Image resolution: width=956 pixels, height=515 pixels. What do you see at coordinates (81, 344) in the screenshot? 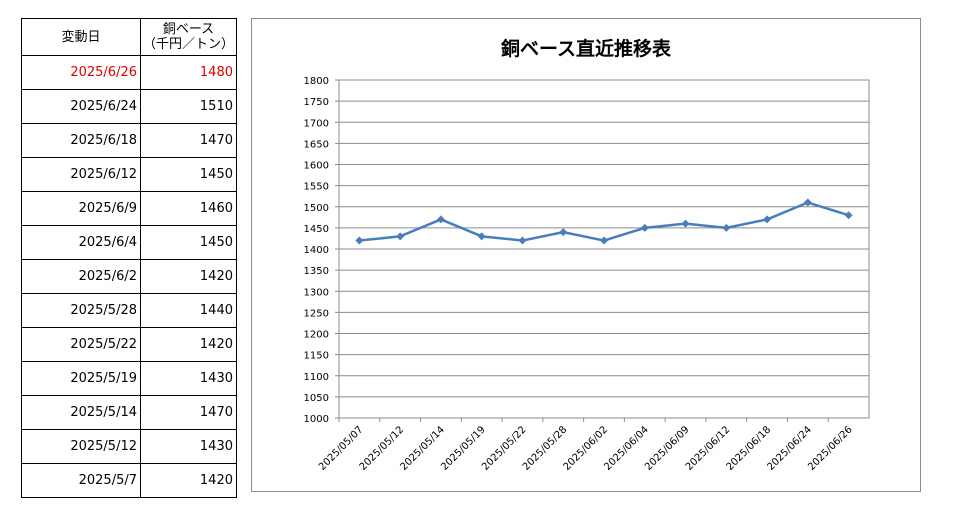
I see `row-date: 2025/5/22` at bounding box center [81, 344].